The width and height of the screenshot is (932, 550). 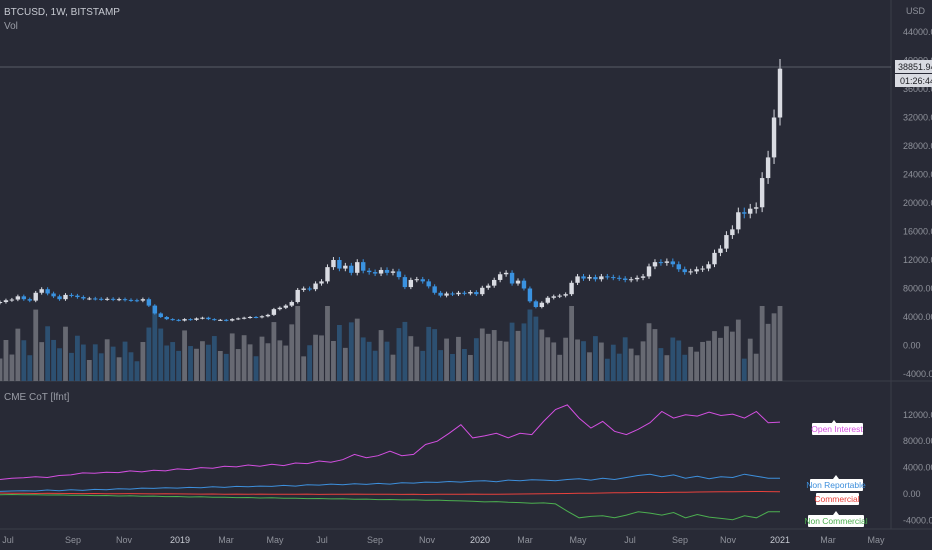 What do you see at coordinates (37, 397) in the screenshot?
I see `indicator-legend: CME CoT [lfnt]` at bounding box center [37, 397].